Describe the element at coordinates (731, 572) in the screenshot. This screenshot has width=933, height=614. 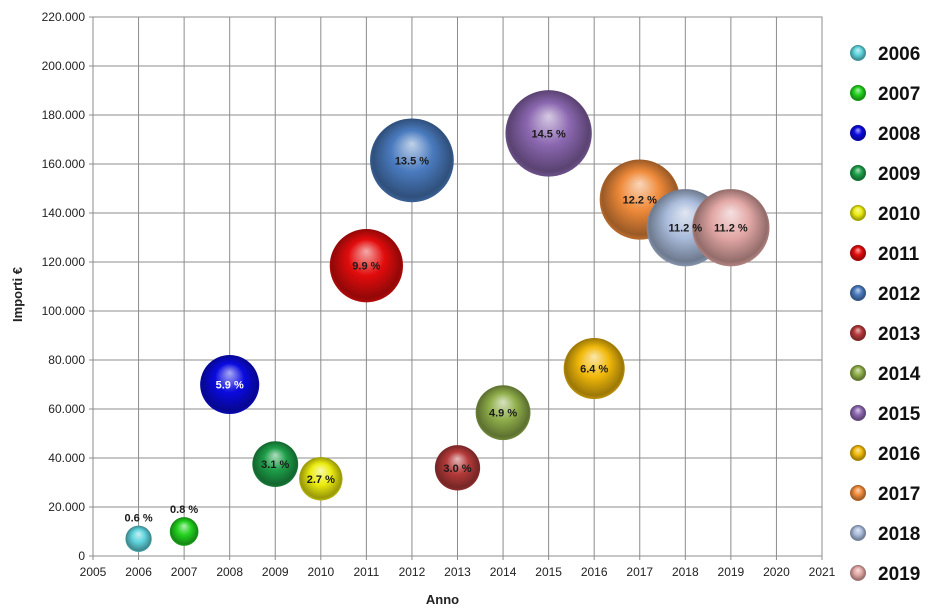
I see `x-tick-label: 2019` at that location.